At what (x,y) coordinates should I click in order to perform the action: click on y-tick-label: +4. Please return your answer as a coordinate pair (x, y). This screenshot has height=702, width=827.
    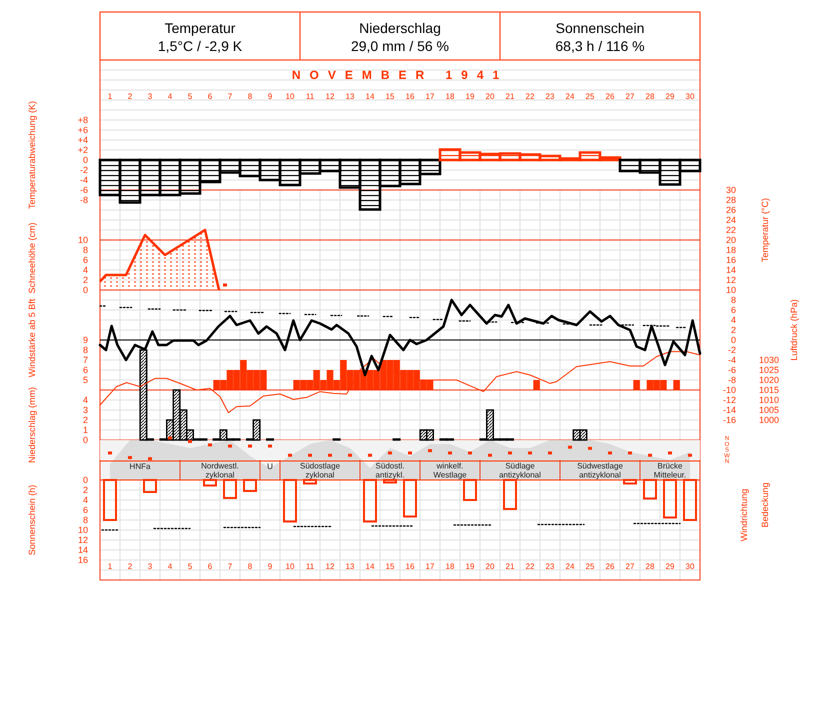
    Looking at the image, I should click on (83, 140).